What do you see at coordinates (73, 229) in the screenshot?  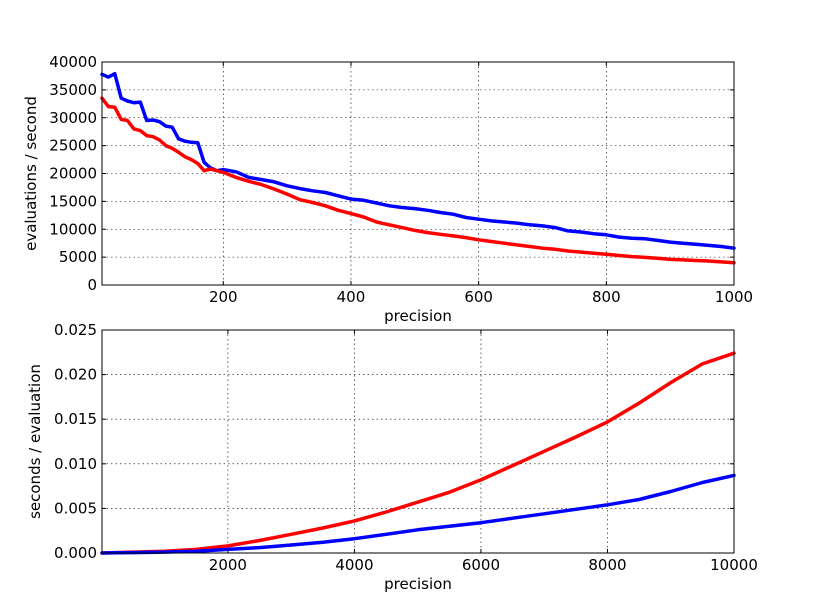 I see `y-tick-label: 10000` at bounding box center [73, 229].